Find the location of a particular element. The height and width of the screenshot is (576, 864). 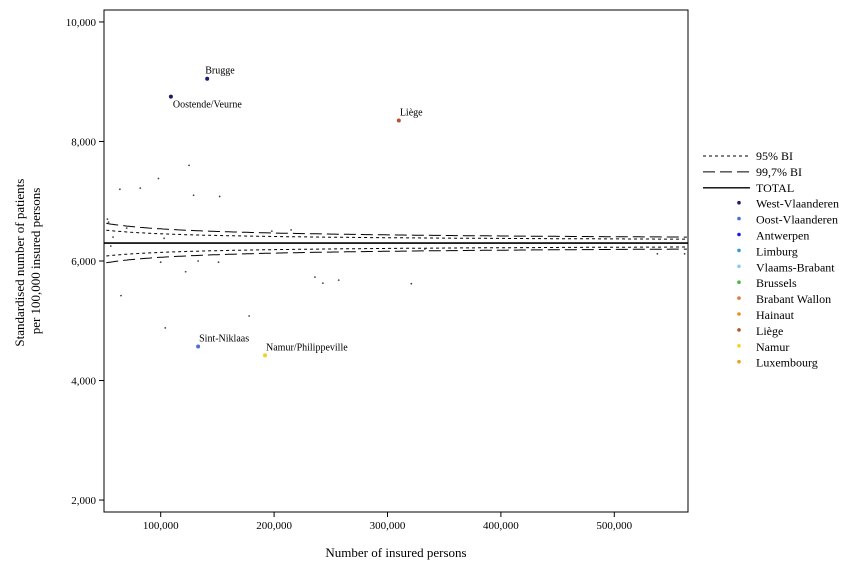

legend-label-99-7-bi: 99,7% BI is located at coordinates (779, 172).